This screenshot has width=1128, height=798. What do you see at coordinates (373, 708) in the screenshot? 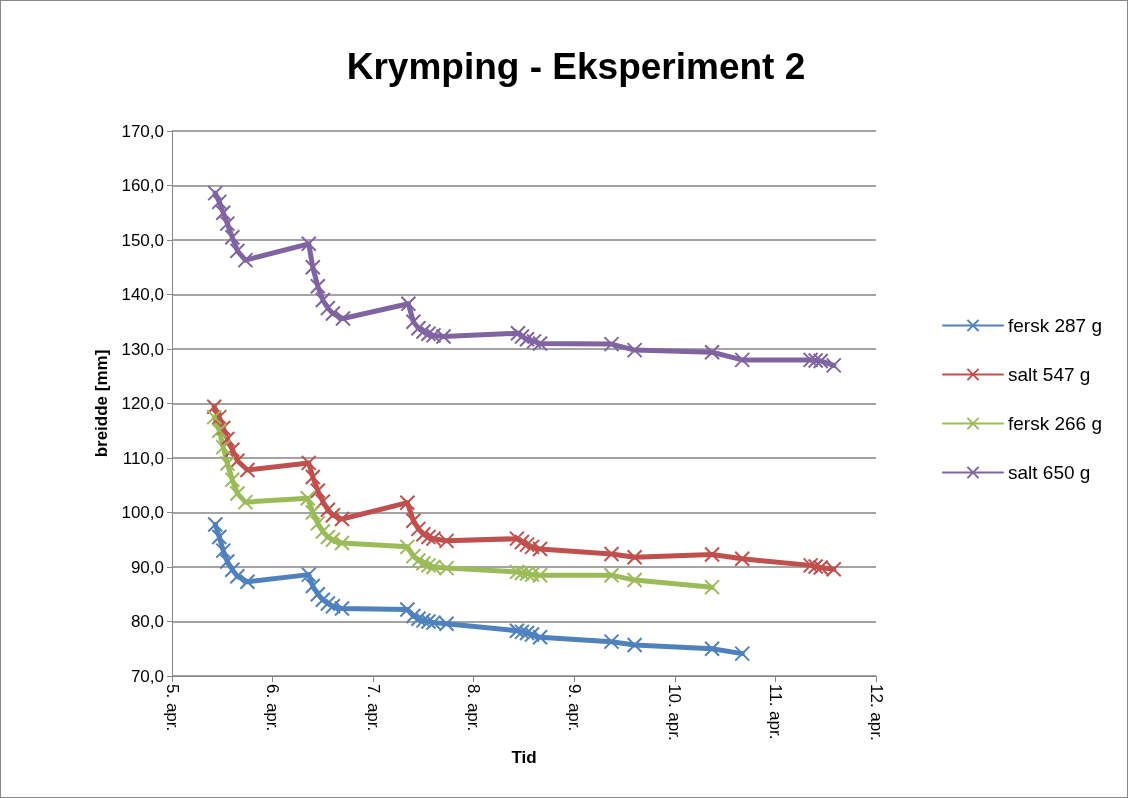
I see `x-tick-label: 7. apr.` at bounding box center [373, 708].